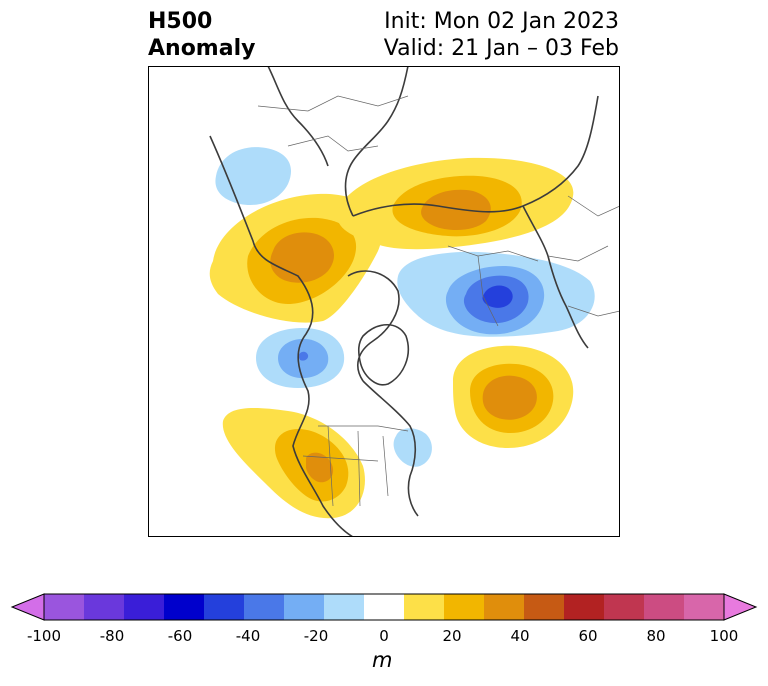  What do you see at coordinates (501, 21) in the screenshot?
I see `init-date: Init: Mon 02 Jan 2023` at bounding box center [501, 21].